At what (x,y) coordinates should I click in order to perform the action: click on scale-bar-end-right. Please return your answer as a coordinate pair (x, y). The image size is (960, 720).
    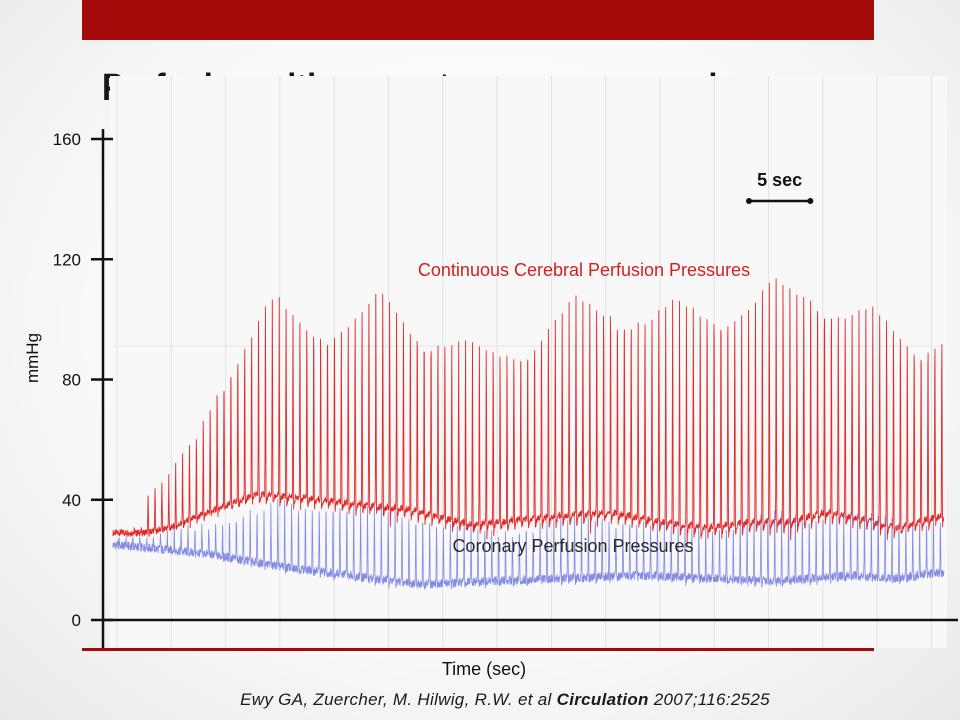
    Looking at the image, I should click on (810, 201).